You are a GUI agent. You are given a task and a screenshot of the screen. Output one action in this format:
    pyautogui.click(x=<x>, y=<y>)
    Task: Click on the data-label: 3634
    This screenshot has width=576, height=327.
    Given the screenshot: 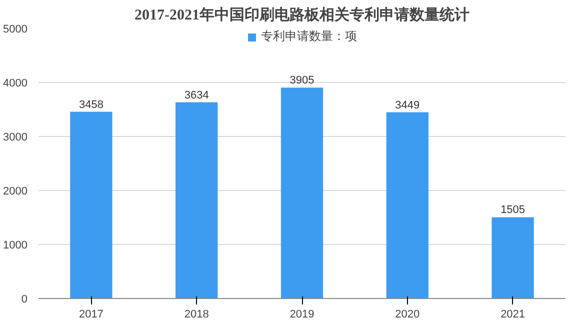 What is the action you would take?
    pyautogui.click(x=196, y=95)
    